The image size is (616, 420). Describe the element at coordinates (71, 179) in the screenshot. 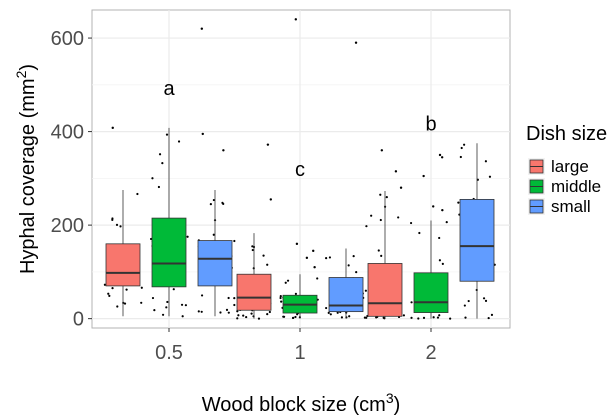

I see `y-axis-ticks: 0 200 400 600` at that location.